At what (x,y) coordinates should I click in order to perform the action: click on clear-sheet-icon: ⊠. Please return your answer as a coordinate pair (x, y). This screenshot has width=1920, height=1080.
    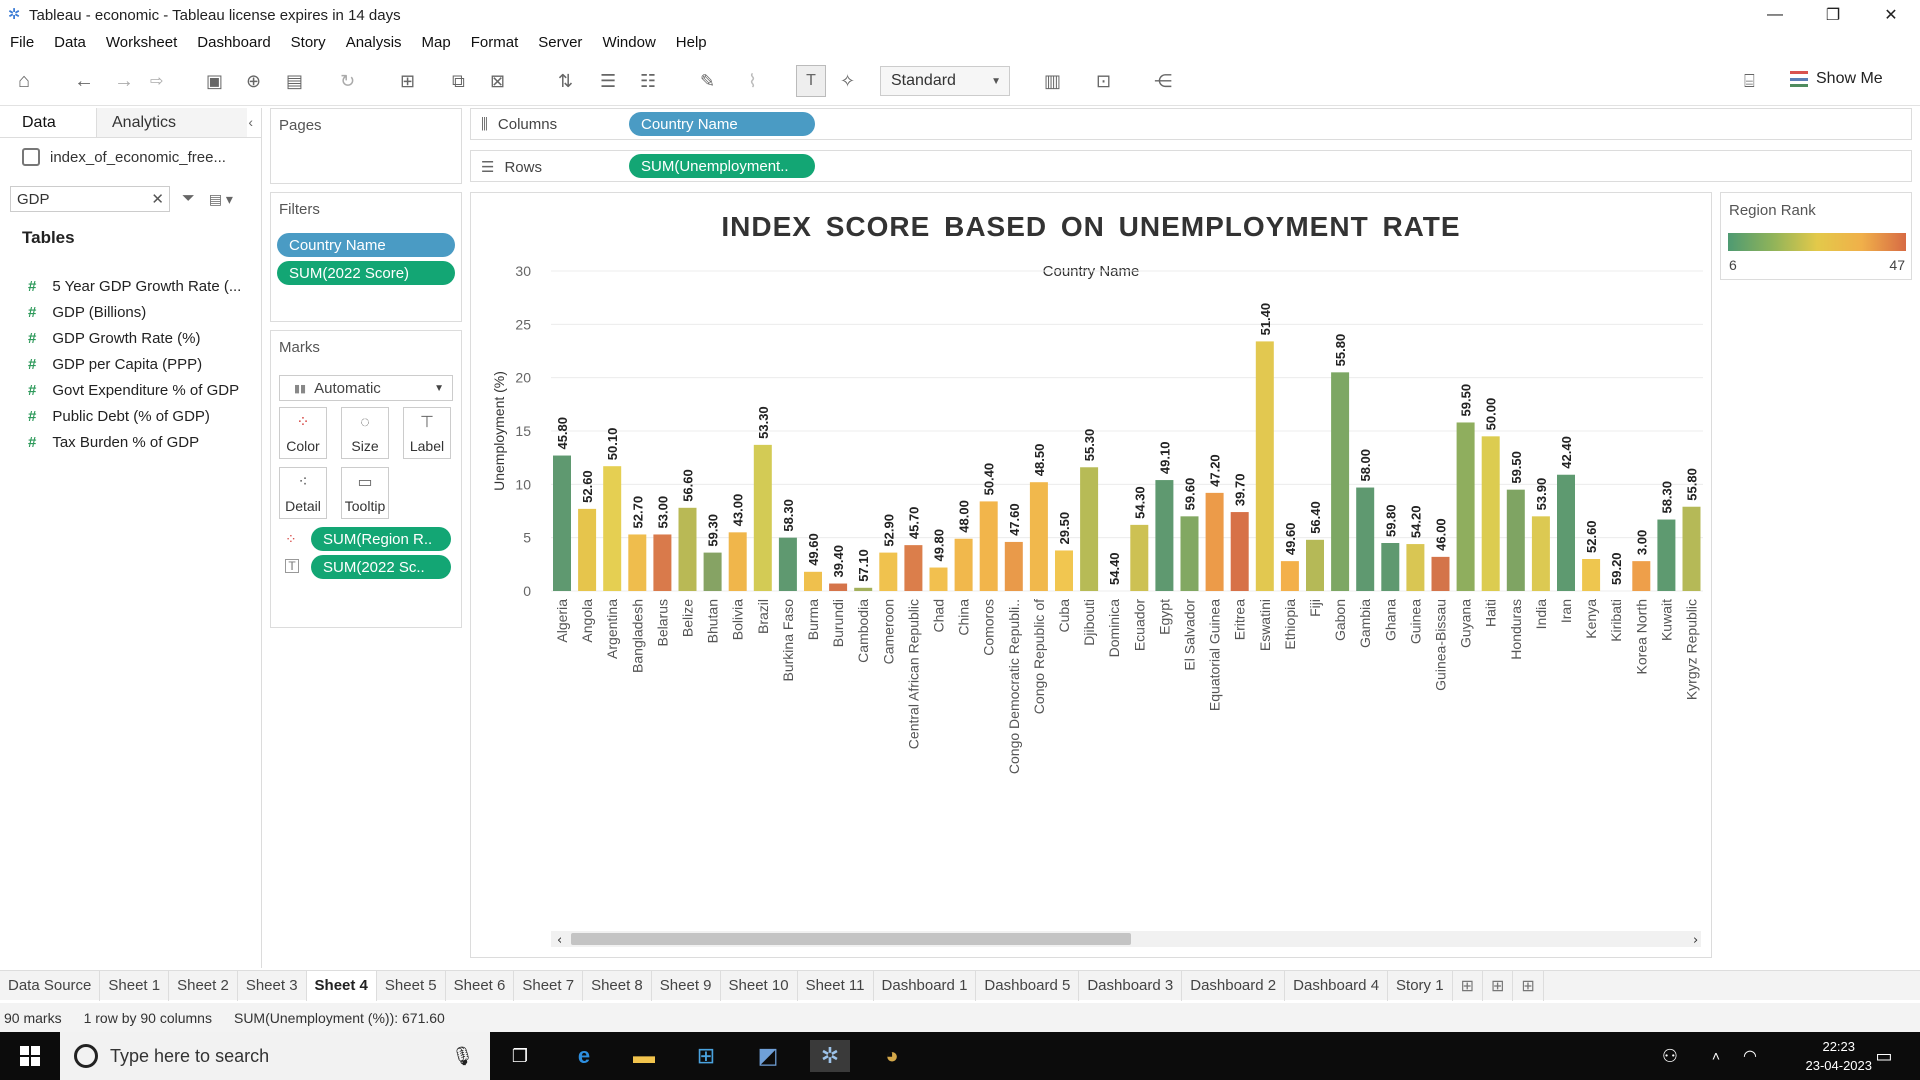
    Looking at the image, I should click on (498, 80).